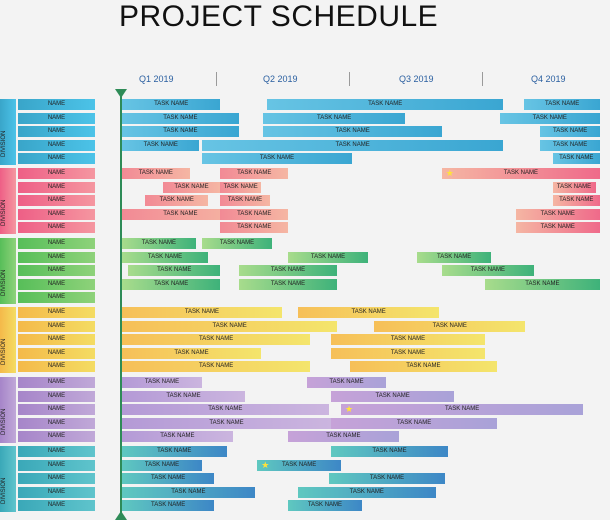  Describe the element at coordinates (548, 79) in the screenshot. I see `quarter-label-q4: Q4 2019` at that location.